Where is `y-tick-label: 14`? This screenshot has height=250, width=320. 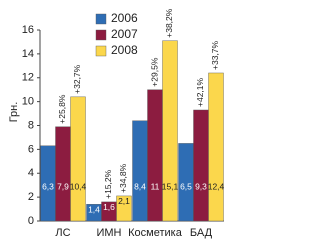 y-tick-label: 14 is located at coordinates (28, 54).